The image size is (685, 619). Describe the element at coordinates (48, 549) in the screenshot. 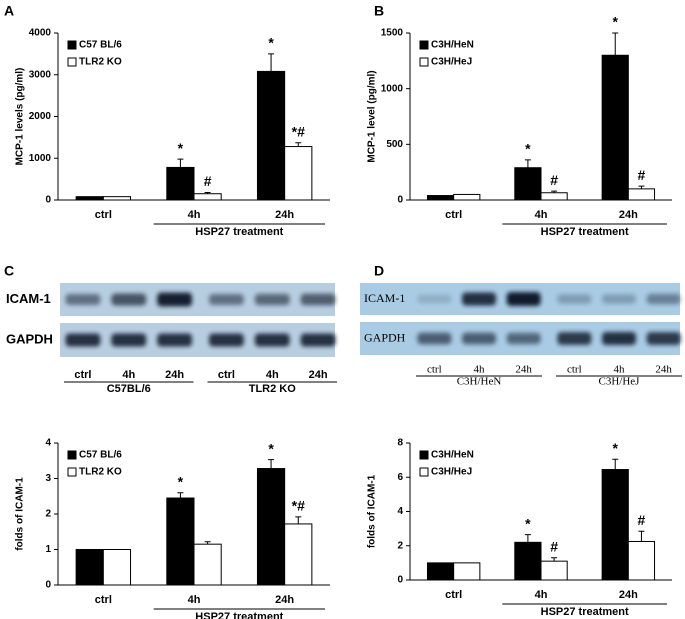

I see `y-tick-label: 1` at that location.